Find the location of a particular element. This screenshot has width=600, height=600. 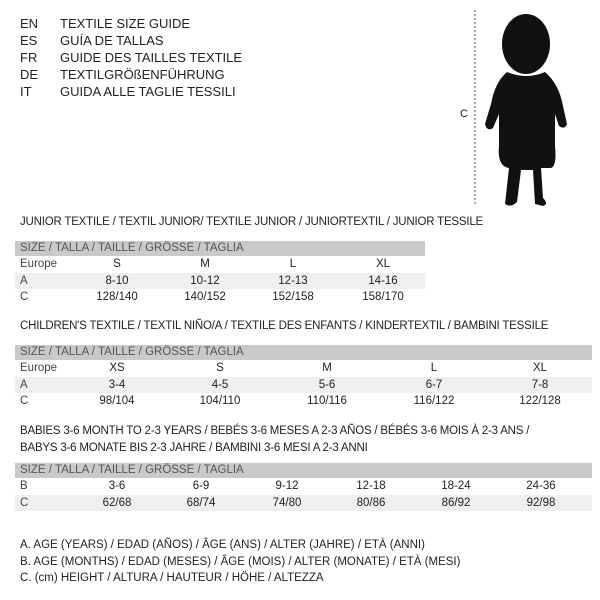

title-fr: FR GUIDE DES TAILLES TEXTILE is located at coordinates (131, 57).